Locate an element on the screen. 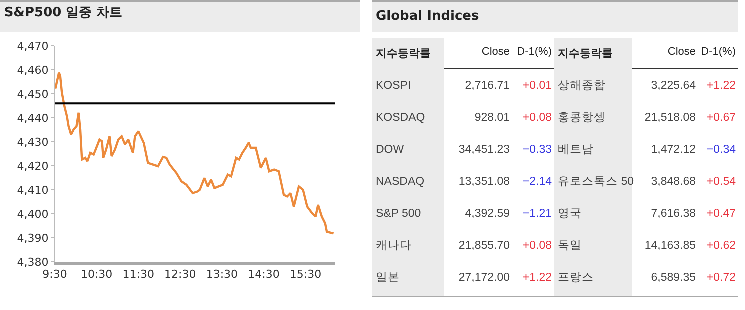  y-tick-label: 4,440 is located at coordinates (33, 118).